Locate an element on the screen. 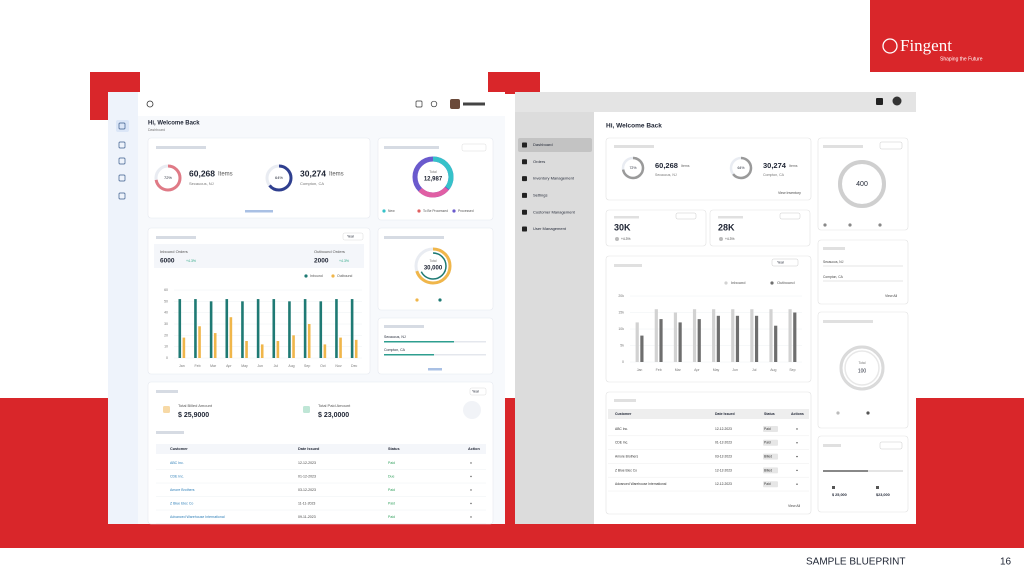 This screenshot has height=576, width=1024. x-tick-label: May is located at coordinates (716, 370).